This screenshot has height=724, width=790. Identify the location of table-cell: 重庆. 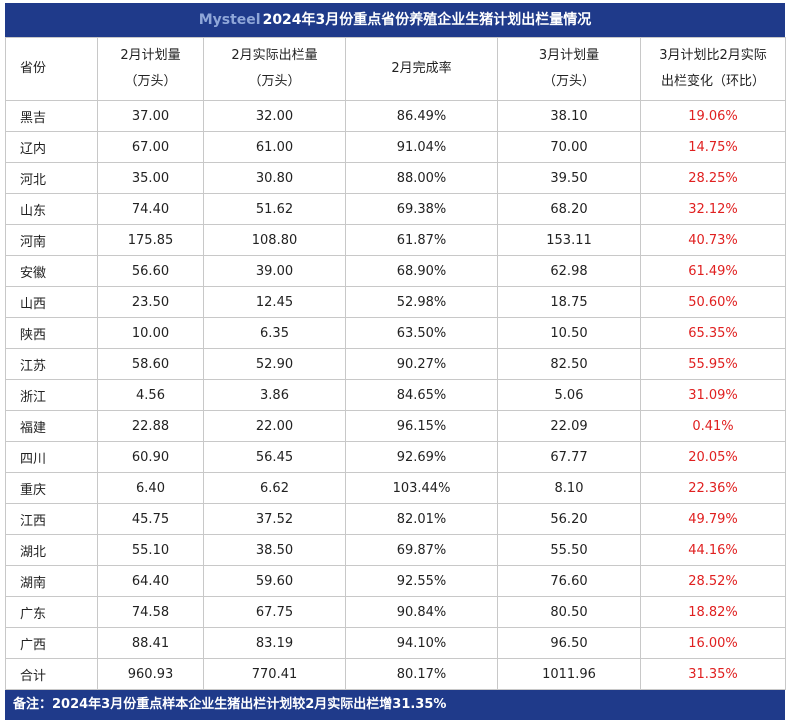
(51, 488).